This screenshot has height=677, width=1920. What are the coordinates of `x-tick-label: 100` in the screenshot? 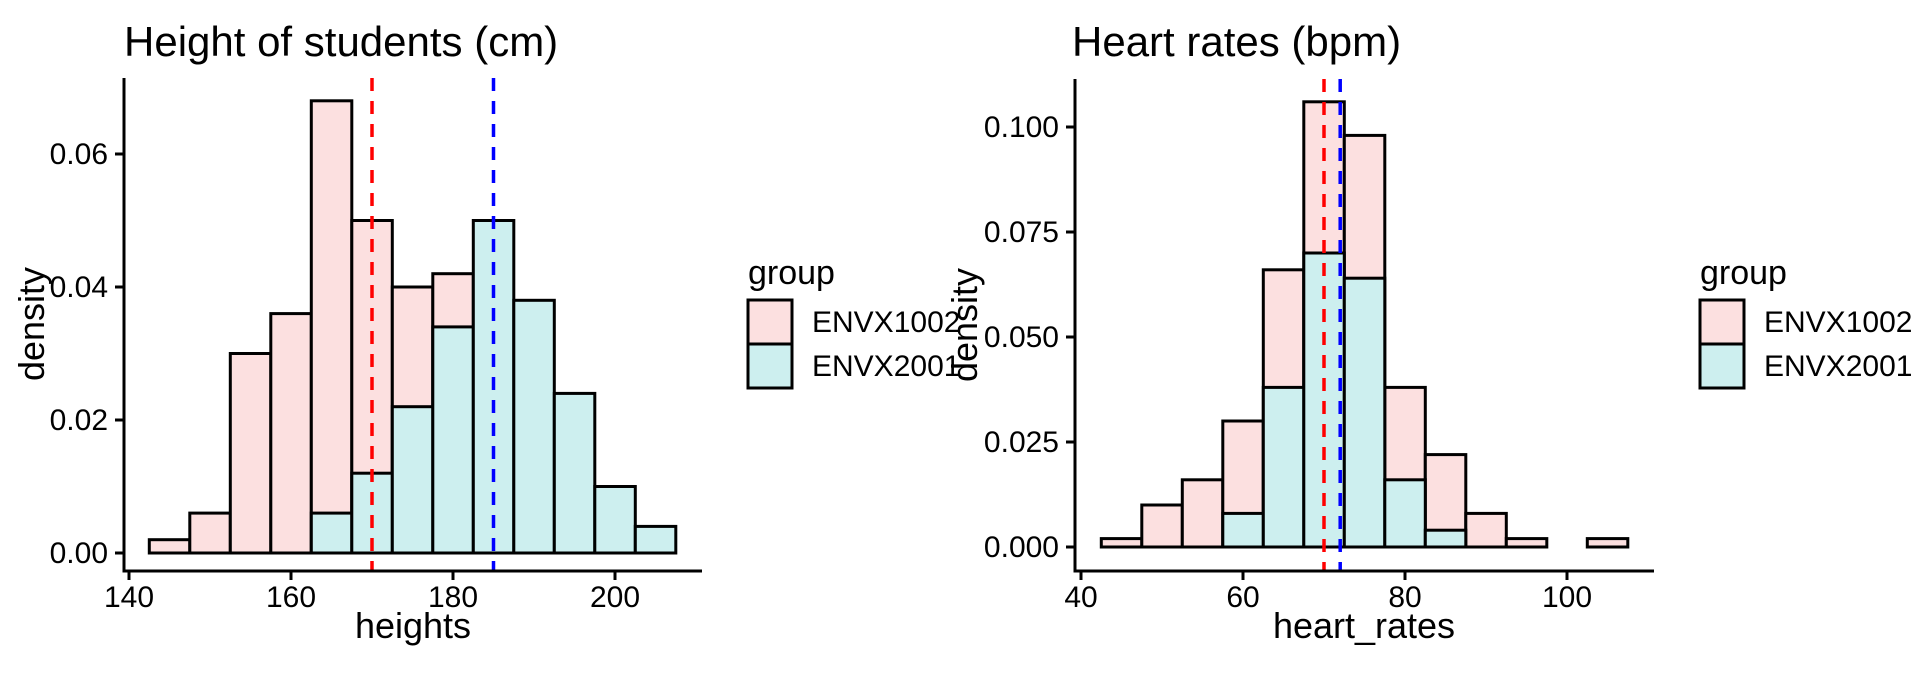 It's located at (1567, 597).